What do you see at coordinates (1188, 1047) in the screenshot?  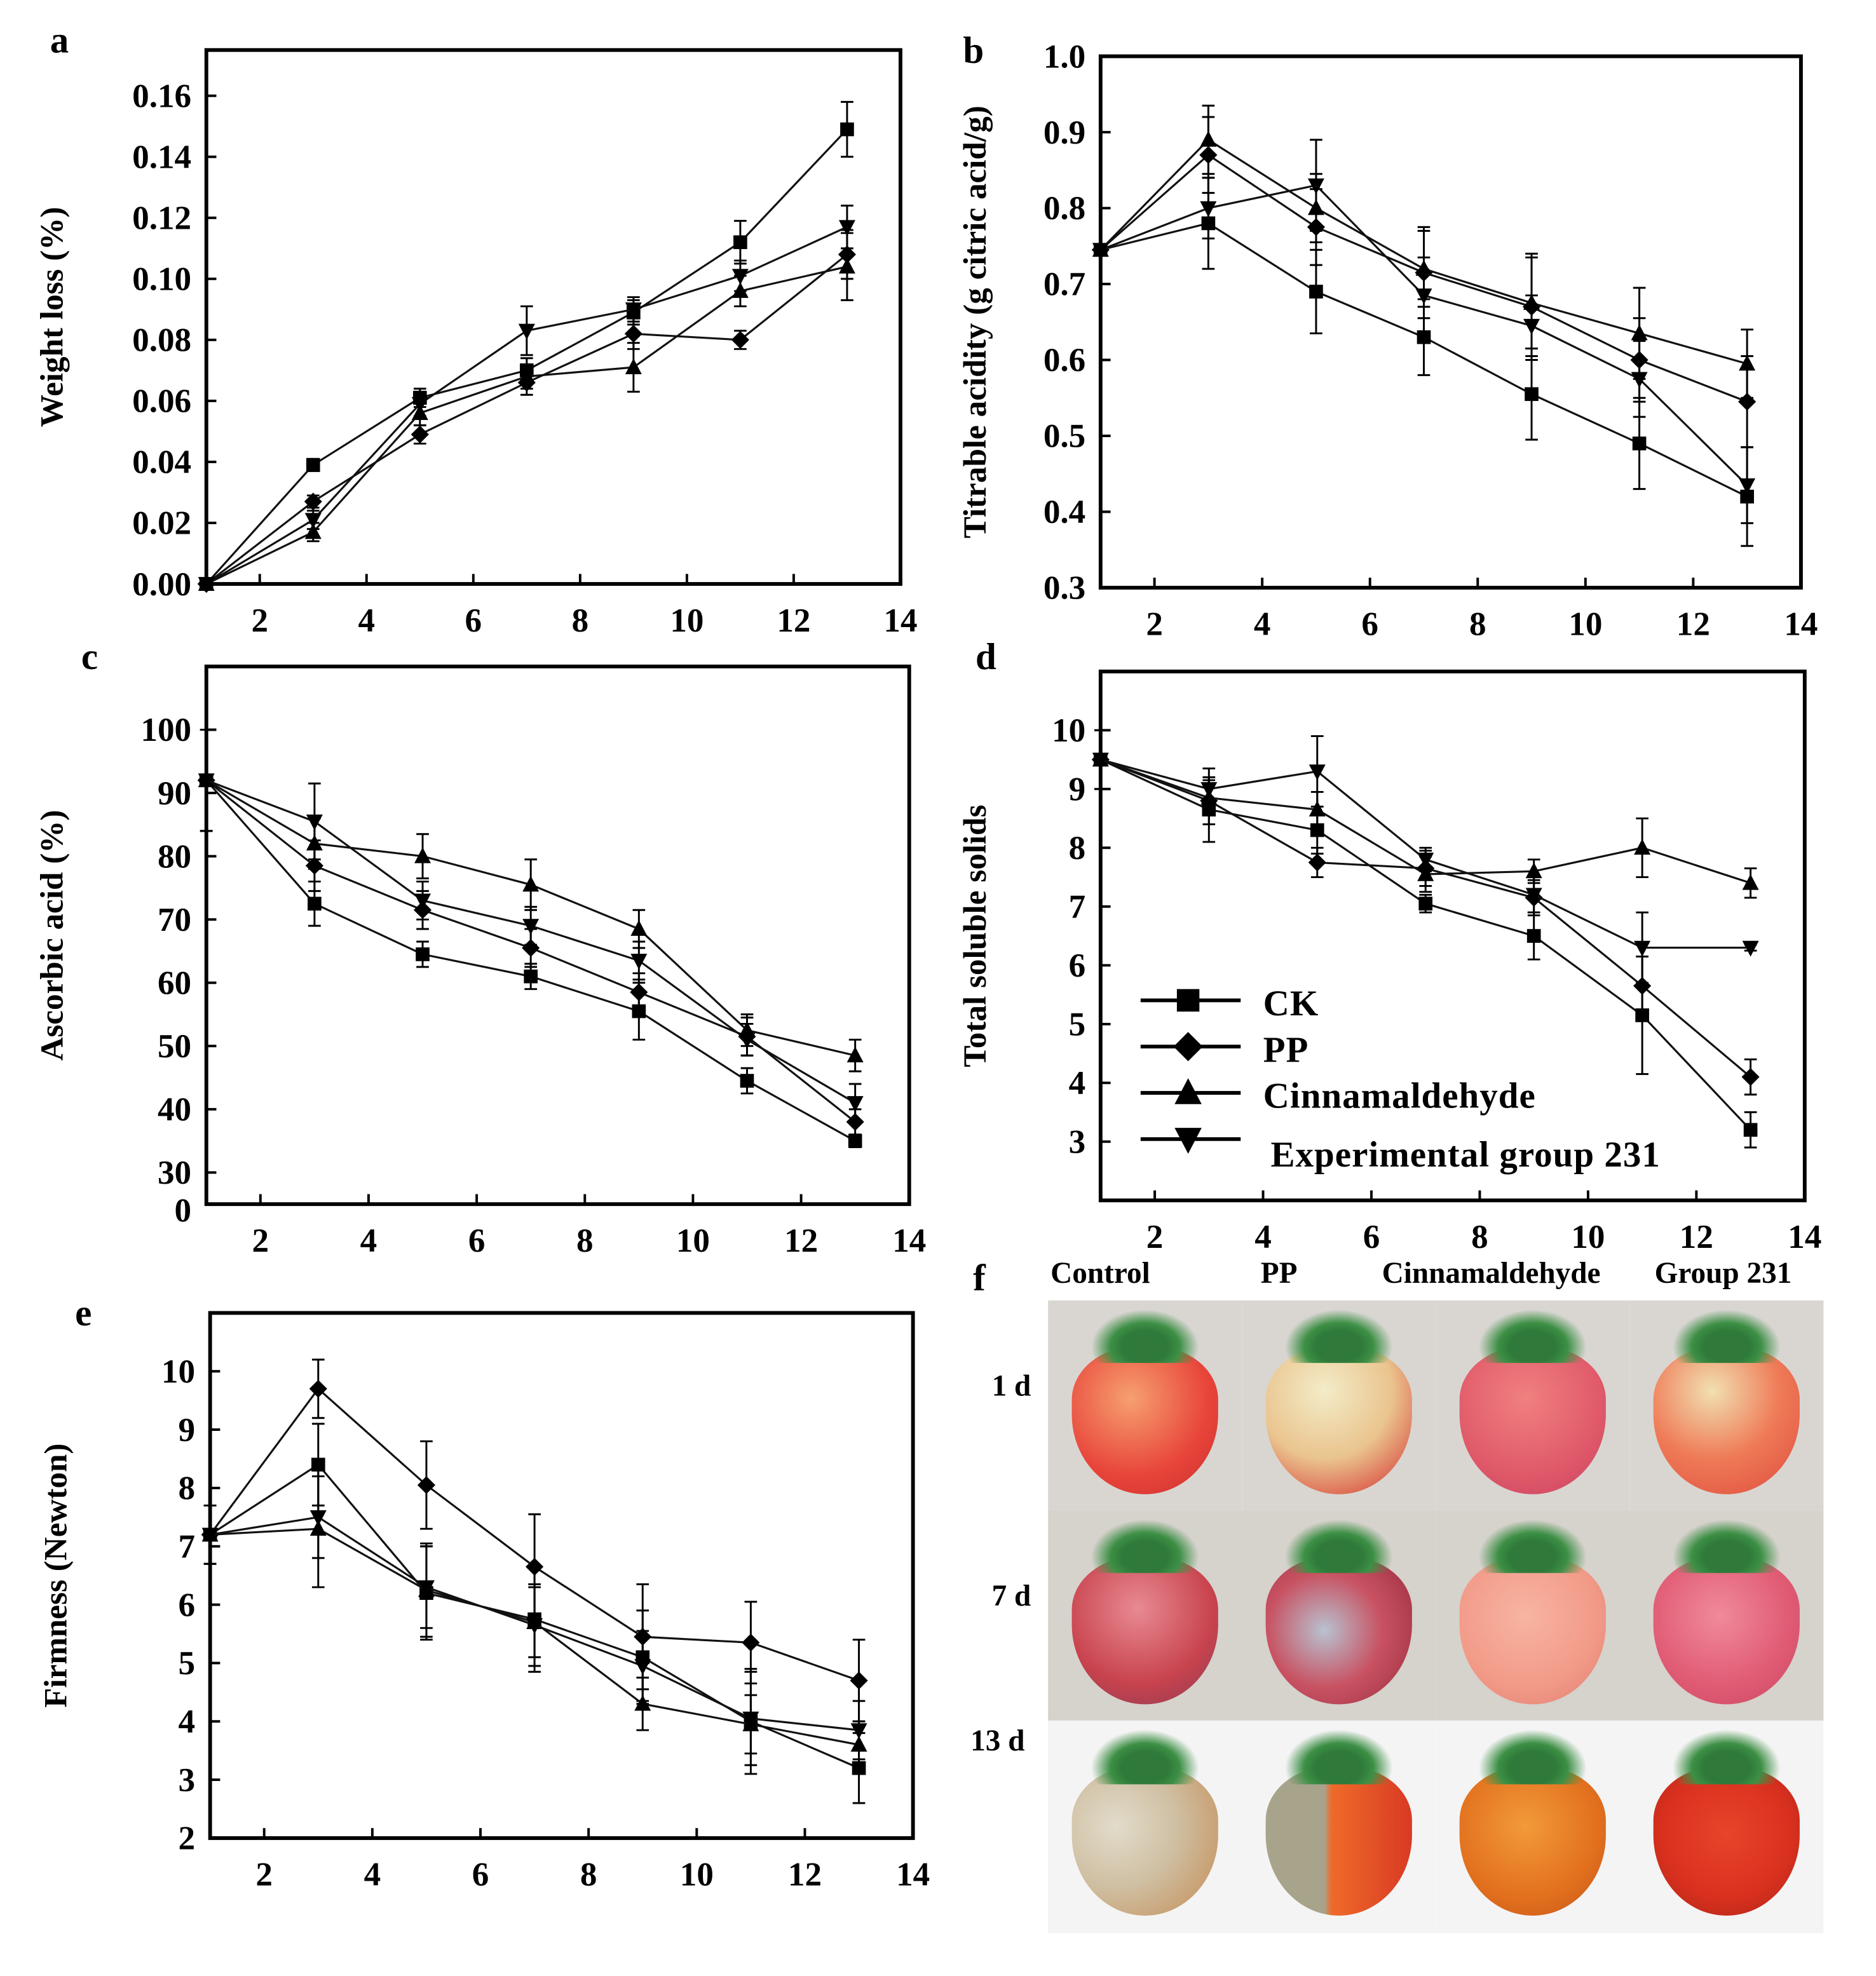 I see `legend-marker-diamond` at bounding box center [1188, 1047].